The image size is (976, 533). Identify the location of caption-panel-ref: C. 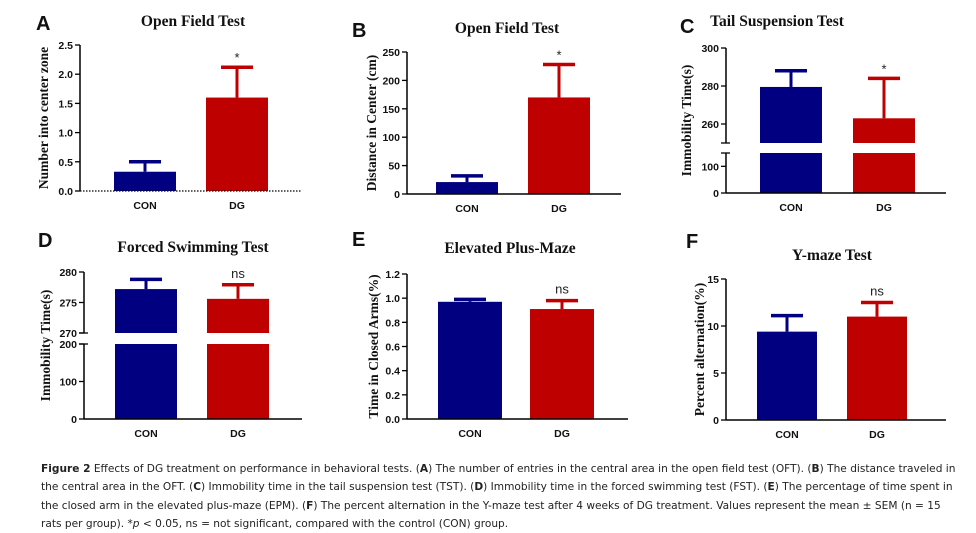
(197, 487).